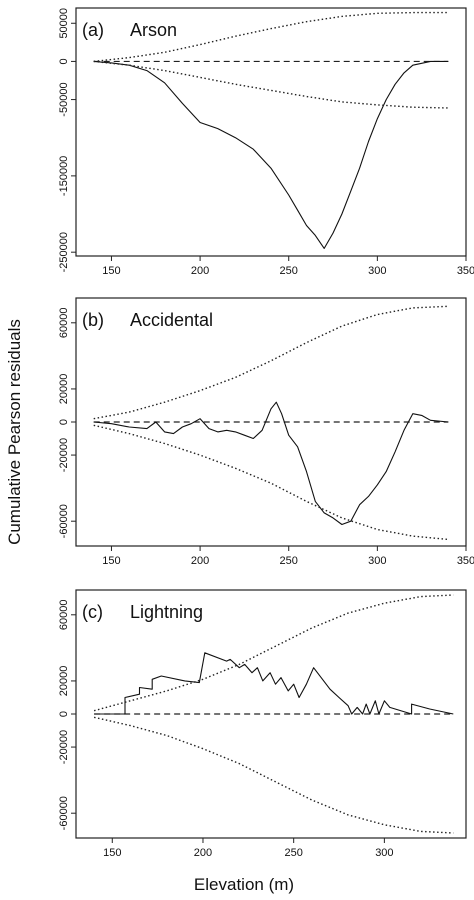  What do you see at coordinates (153, 30) in the screenshot?
I see `panel-subtitle: Arson` at bounding box center [153, 30].